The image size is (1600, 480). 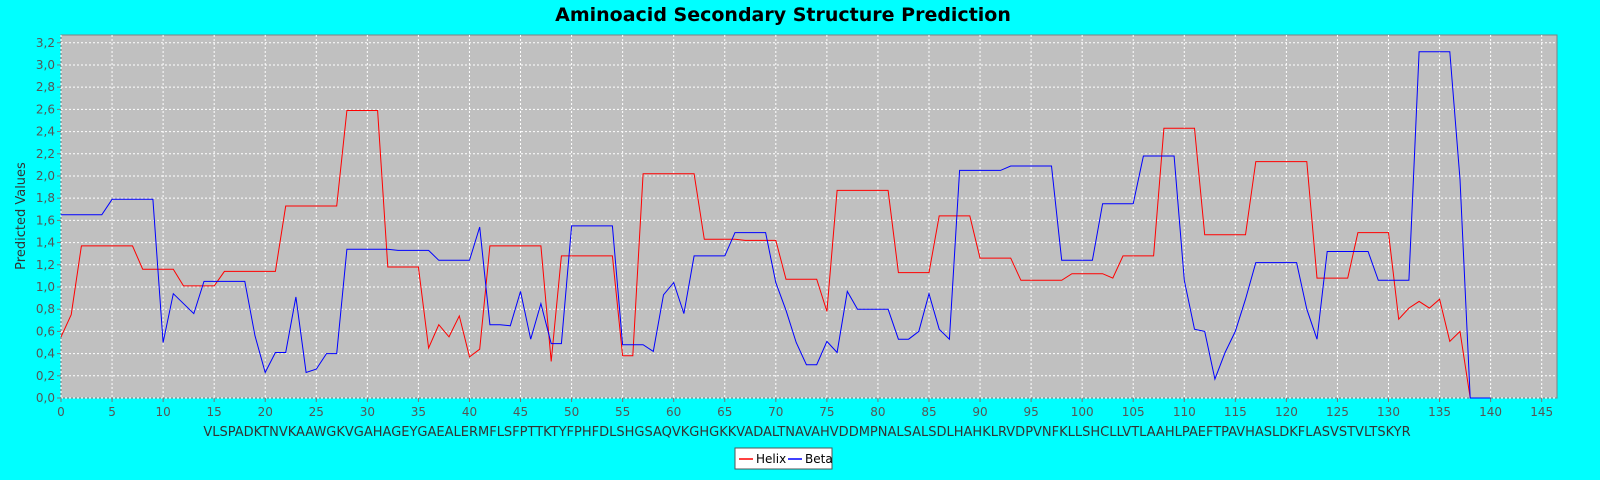 What do you see at coordinates (1388, 412) in the screenshot?
I see `x-tick-label: 130` at bounding box center [1388, 412].